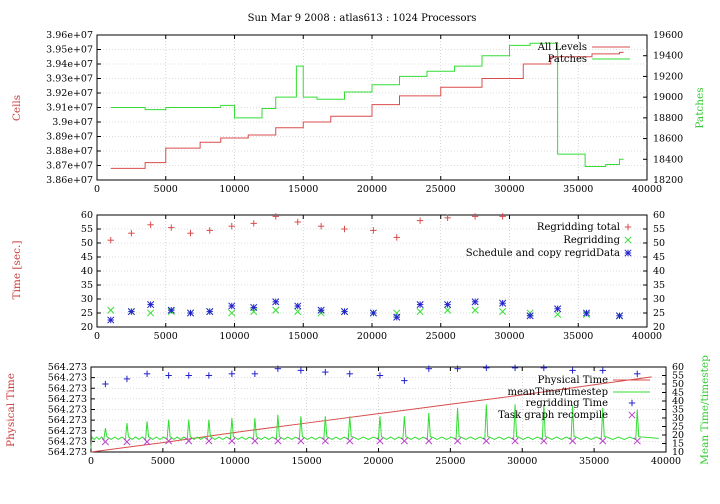 The height and width of the screenshot is (504, 720). I want to click on p3-xtick-label: 40000, so click(666, 461).